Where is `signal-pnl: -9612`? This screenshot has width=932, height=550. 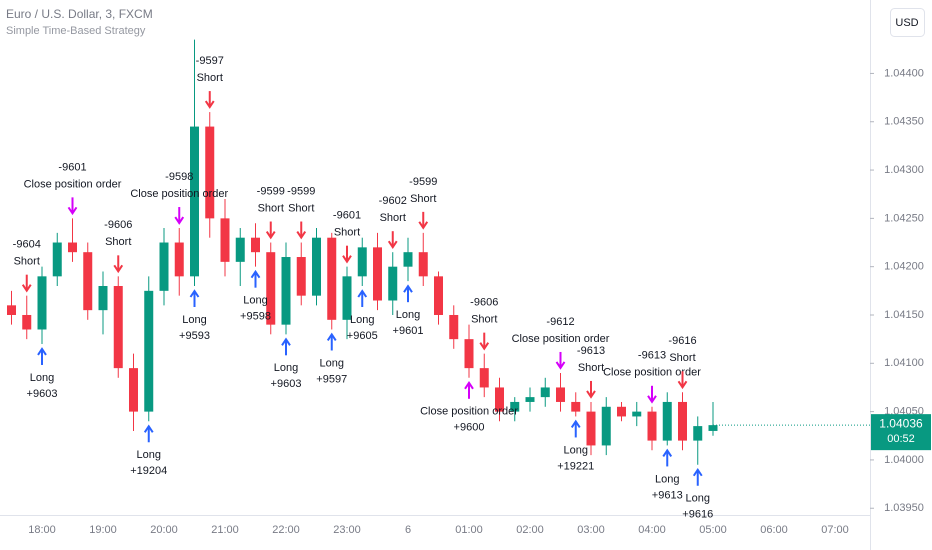
signal-pnl: -9612 is located at coordinates (560, 322).